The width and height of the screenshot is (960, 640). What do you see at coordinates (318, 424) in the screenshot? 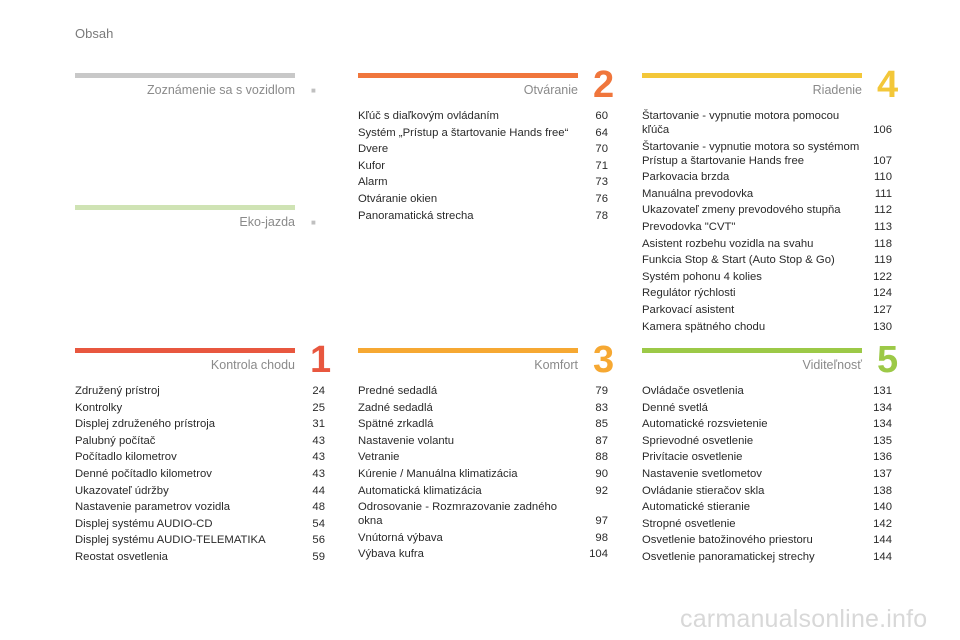
I see `toc-entry-page: 31` at bounding box center [318, 424].